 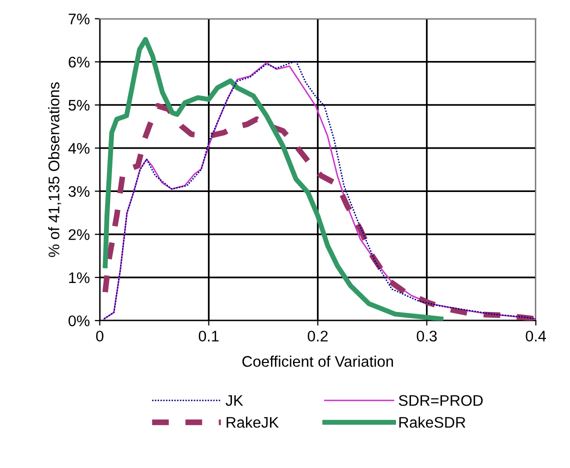 I want to click on x-axis-title: Coefficient of Variation, so click(x=317, y=361).